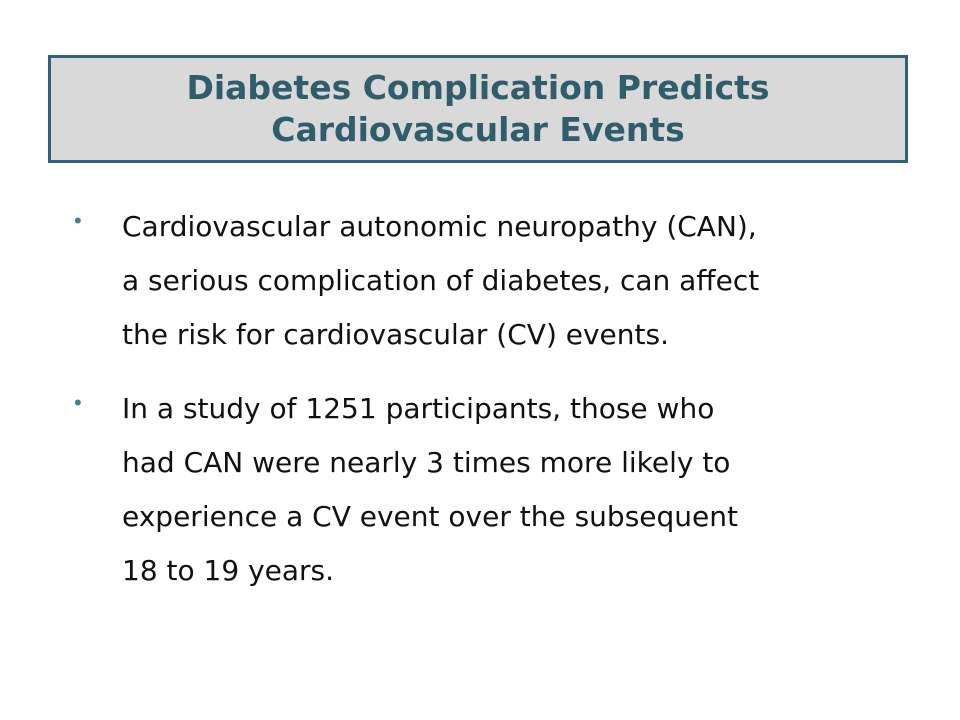 This screenshot has width=960, height=720. What do you see at coordinates (228, 570) in the screenshot?
I see `bullet-text-line: 18 to 19 years.` at bounding box center [228, 570].